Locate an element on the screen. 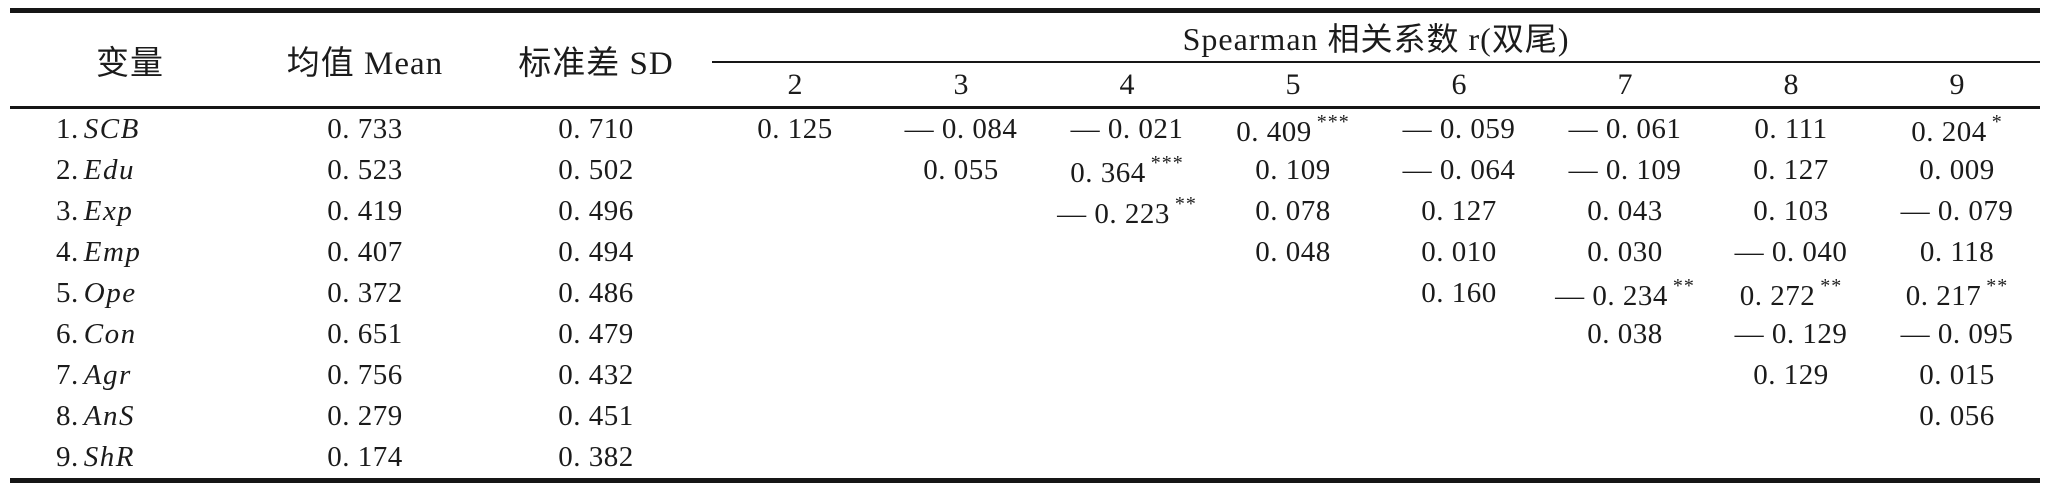  column-header-variable: 变量 is located at coordinates (130, 63).